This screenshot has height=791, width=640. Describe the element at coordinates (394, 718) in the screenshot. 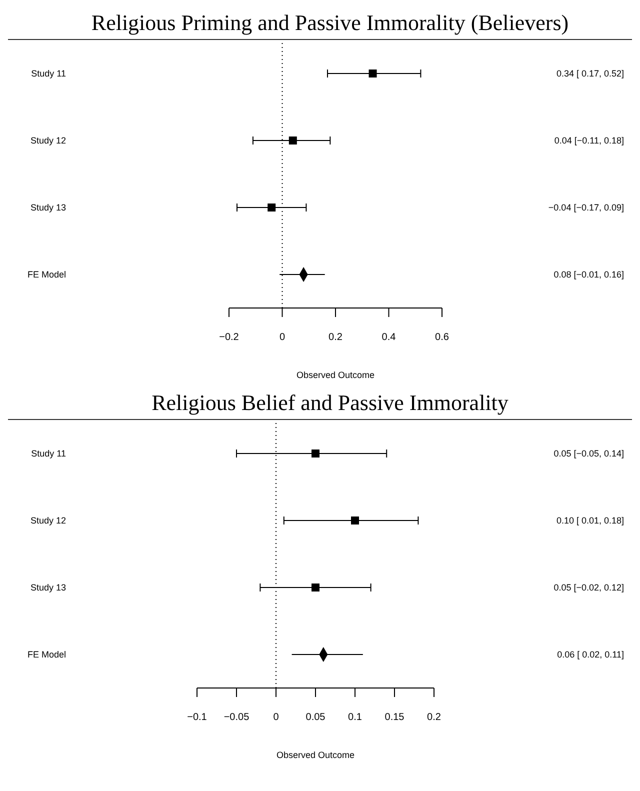

I see `x-tick-label: 0.15` at that location.